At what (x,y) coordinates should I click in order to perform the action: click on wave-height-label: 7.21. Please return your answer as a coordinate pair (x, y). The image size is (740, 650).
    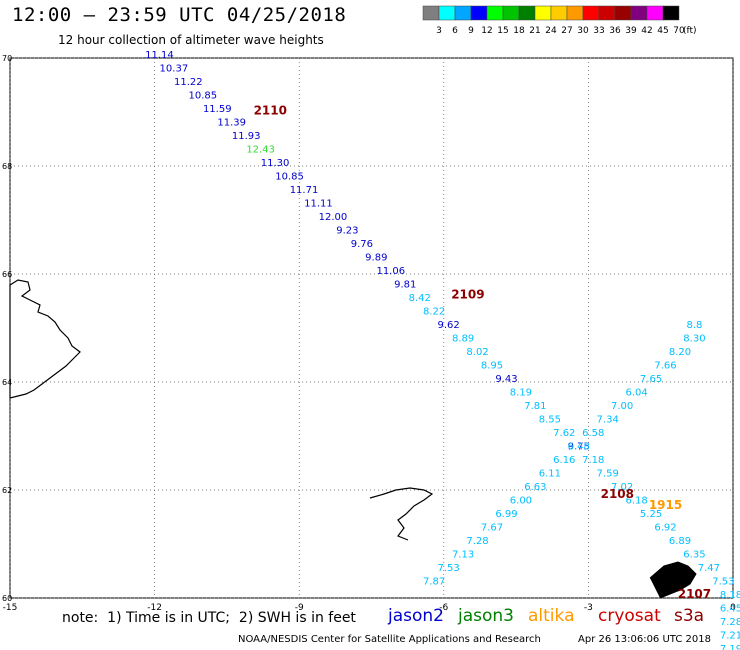
    Looking at the image, I should click on (730, 636).